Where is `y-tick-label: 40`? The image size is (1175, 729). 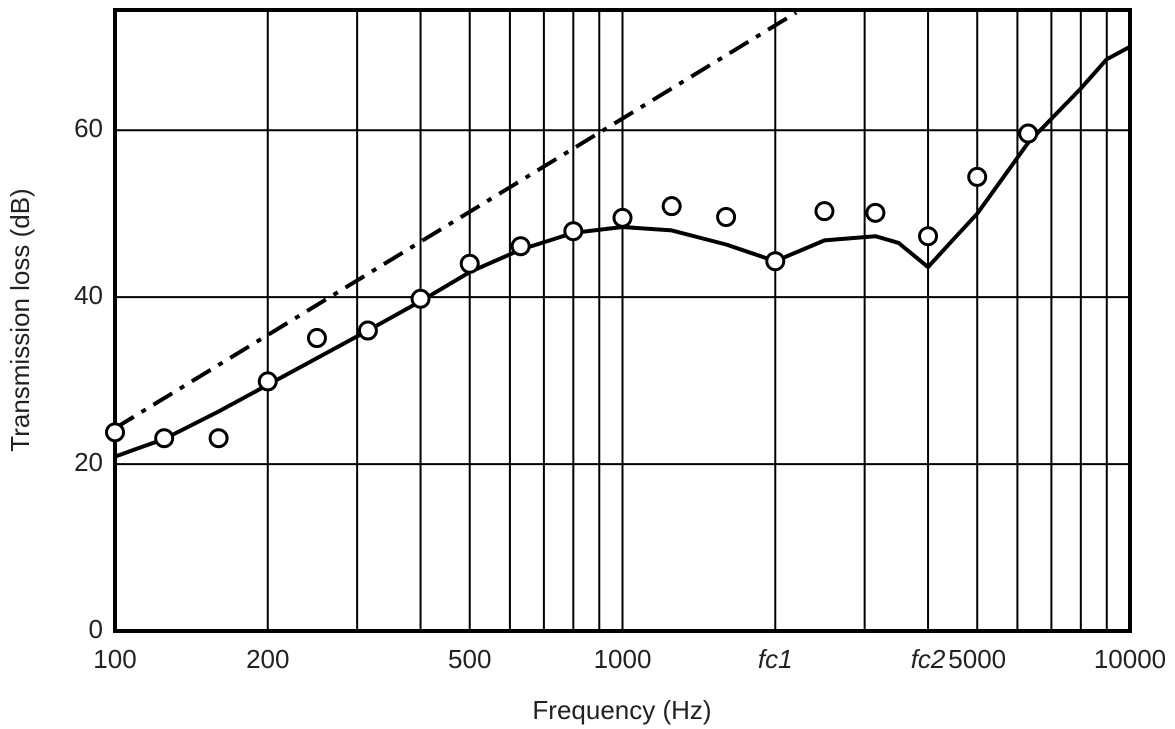
y-tick-label: 40 is located at coordinates (88, 295).